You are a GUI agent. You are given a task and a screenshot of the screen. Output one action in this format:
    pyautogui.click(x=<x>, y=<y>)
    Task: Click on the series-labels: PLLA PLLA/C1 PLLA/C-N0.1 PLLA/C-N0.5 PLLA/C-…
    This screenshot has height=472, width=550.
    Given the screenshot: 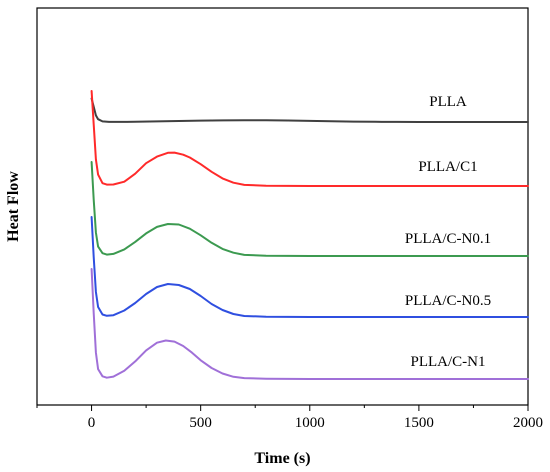 What is the action you would take?
    pyautogui.click(x=448, y=232)
    